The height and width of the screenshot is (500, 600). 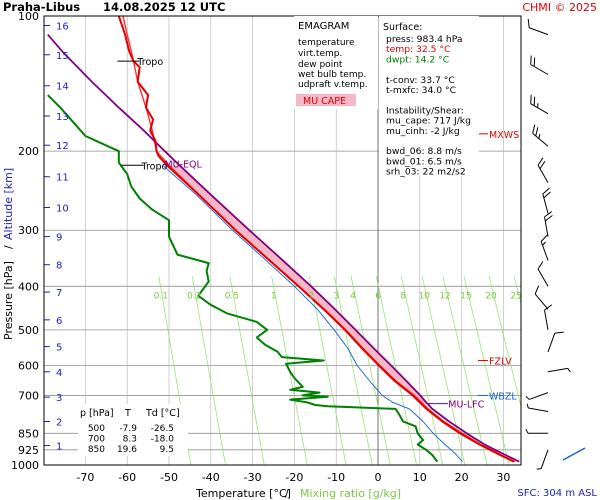 I want to click on legend-updraft: udpraft v.temp., so click(x=333, y=85).